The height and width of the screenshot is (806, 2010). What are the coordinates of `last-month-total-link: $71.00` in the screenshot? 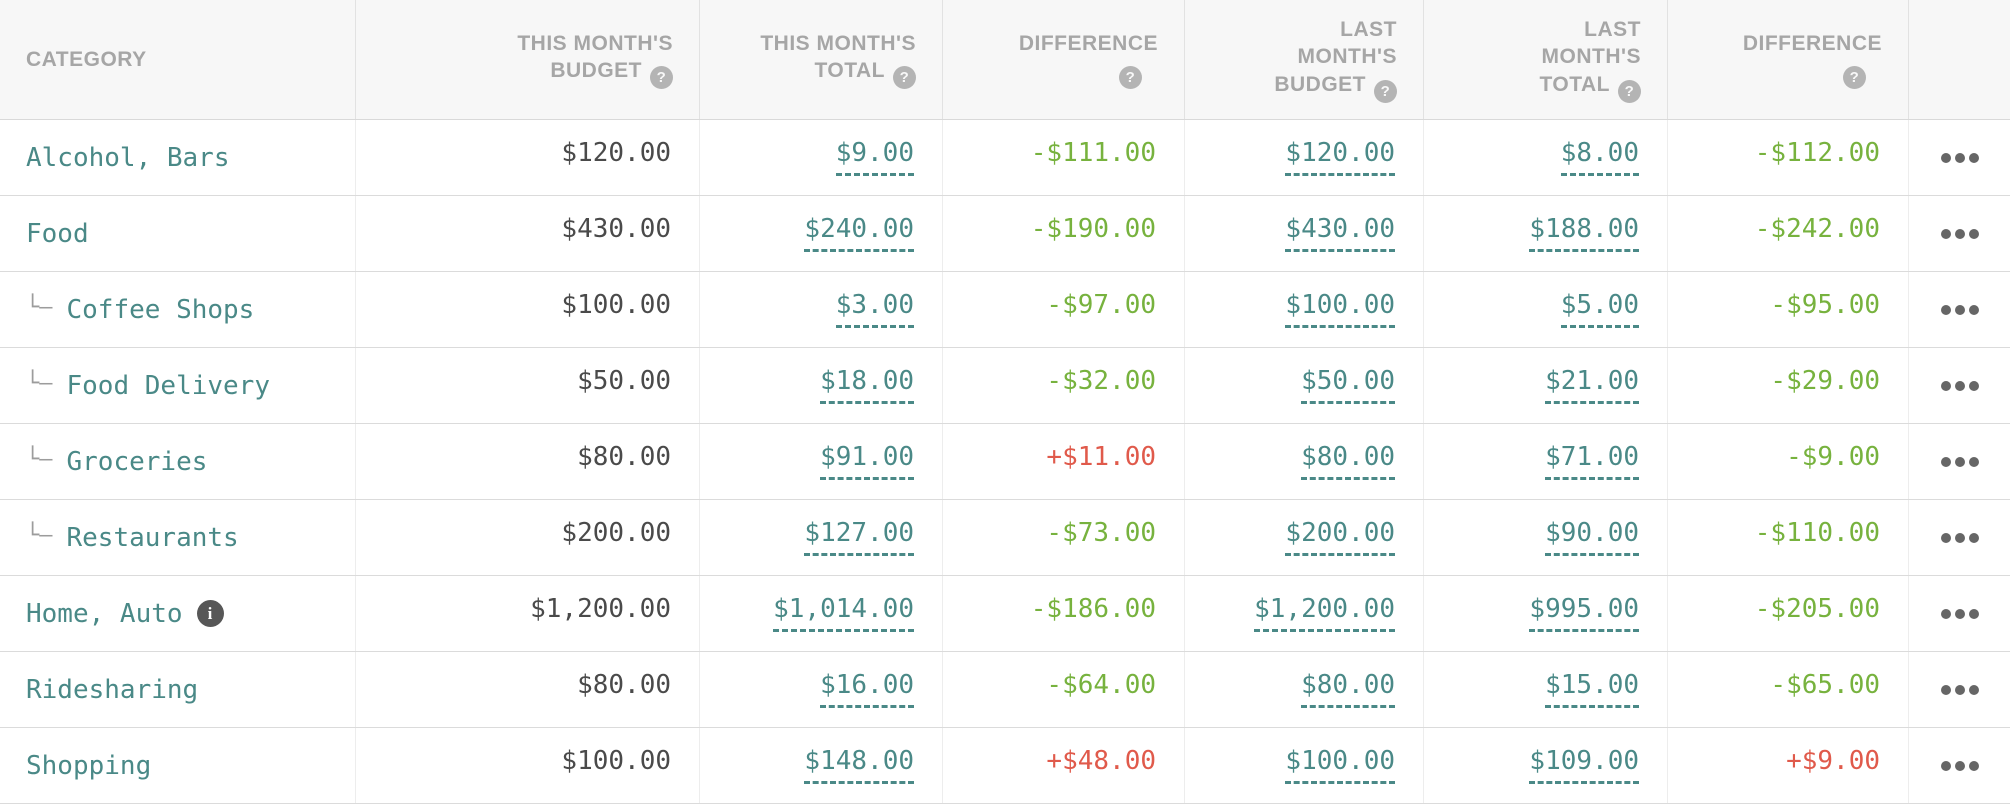 It's located at (1592, 462).